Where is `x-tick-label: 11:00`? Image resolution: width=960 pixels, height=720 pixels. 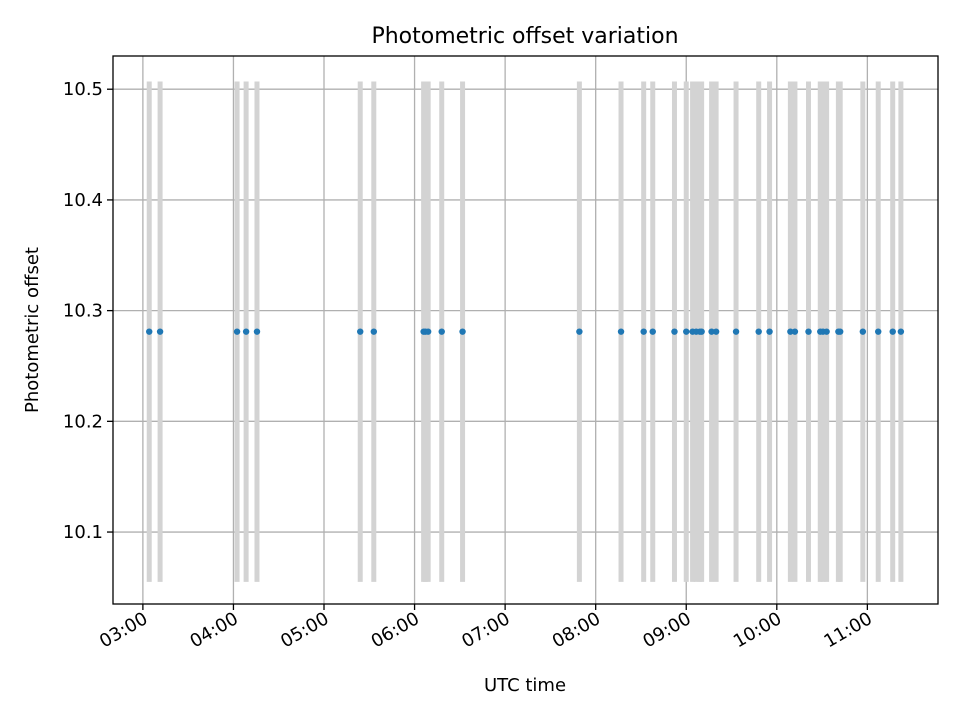 x-tick-label: 11:00 is located at coordinates (847, 630).